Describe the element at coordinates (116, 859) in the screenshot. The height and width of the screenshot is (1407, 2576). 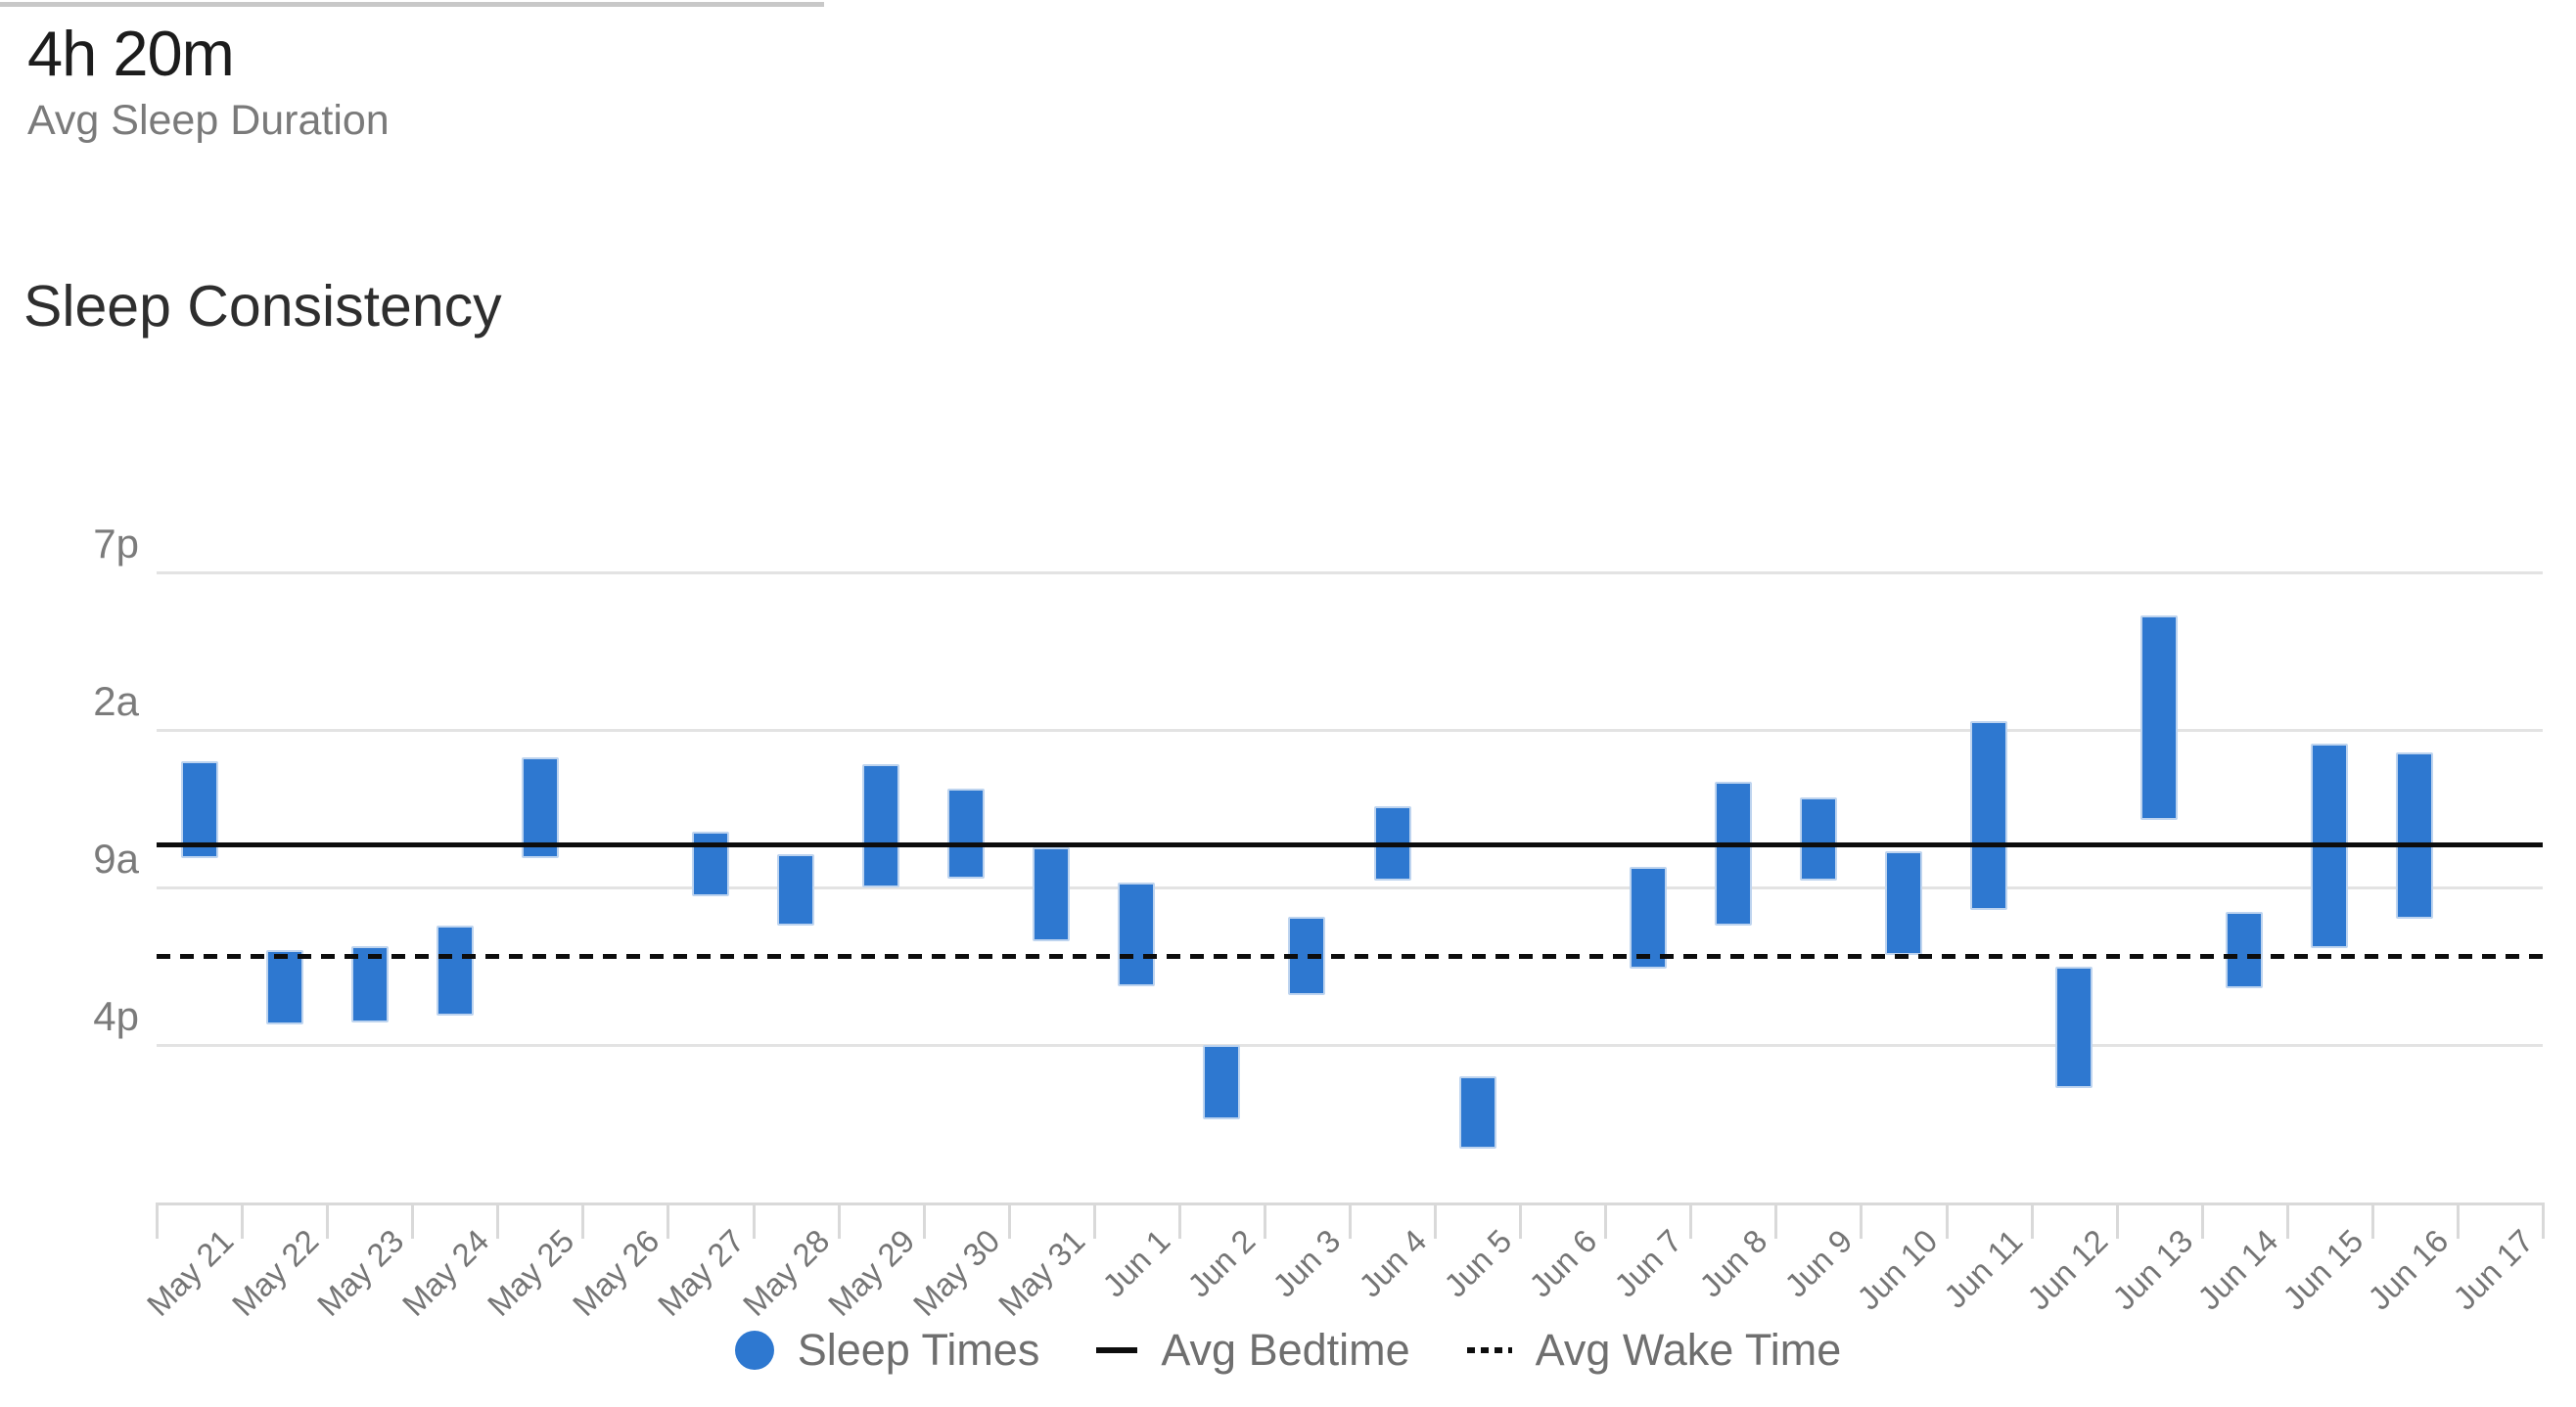
I see `y-axis-label: 9a` at that location.